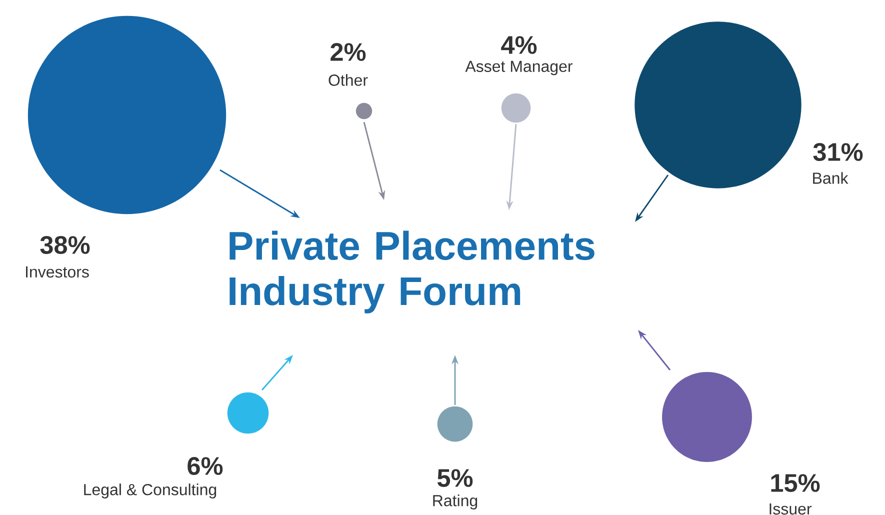 This screenshot has height=515, width=885. Describe the element at coordinates (519, 68) in the screenshot. I see `category-label: Asset Manager` at that location.